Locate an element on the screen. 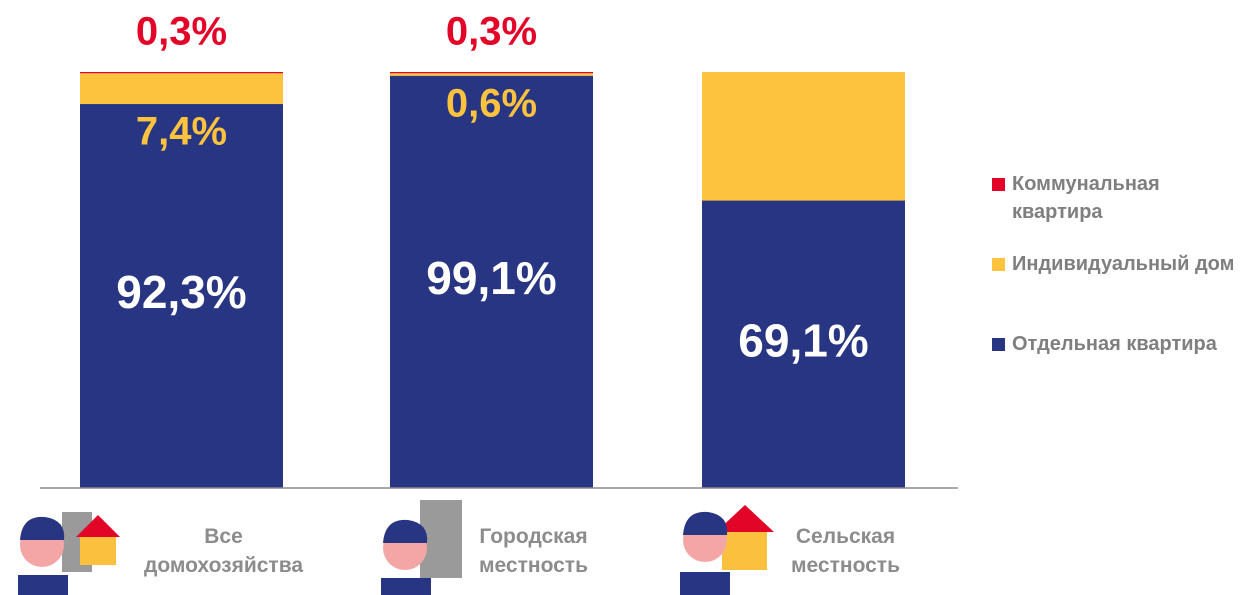 The image size is (1249, 595). icon-urban is located at coordinates (421, 547).